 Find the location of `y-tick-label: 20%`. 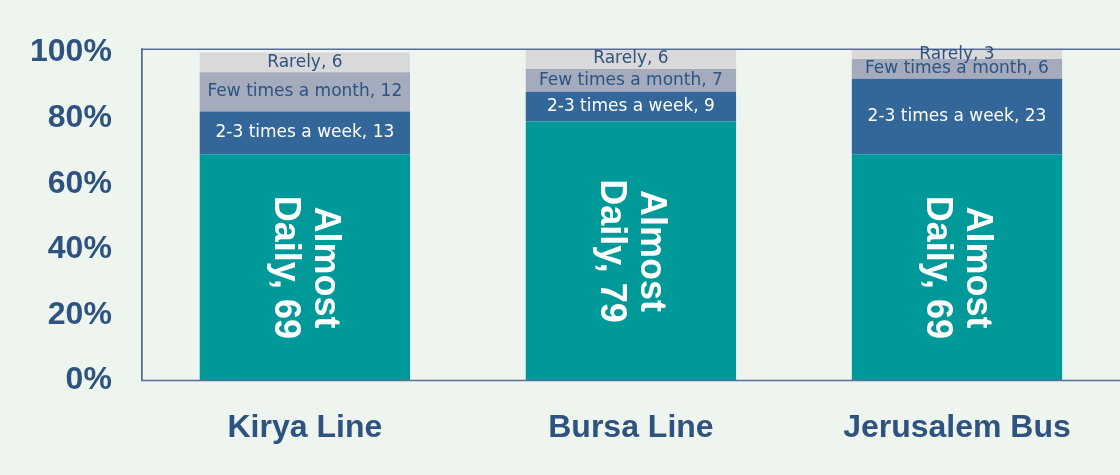

y-tick-label: 20% is located at coordinates (79, 312).